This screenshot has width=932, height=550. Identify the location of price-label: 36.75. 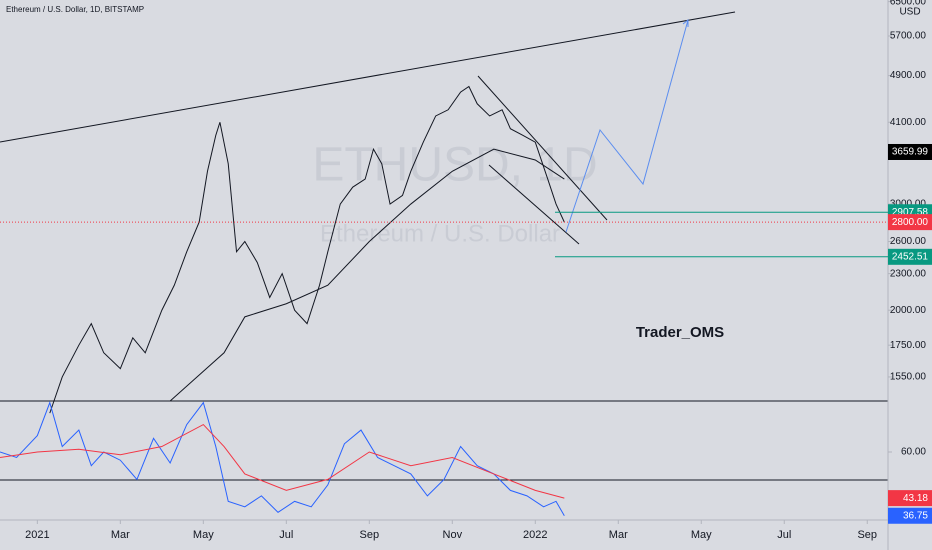
(915, 515).